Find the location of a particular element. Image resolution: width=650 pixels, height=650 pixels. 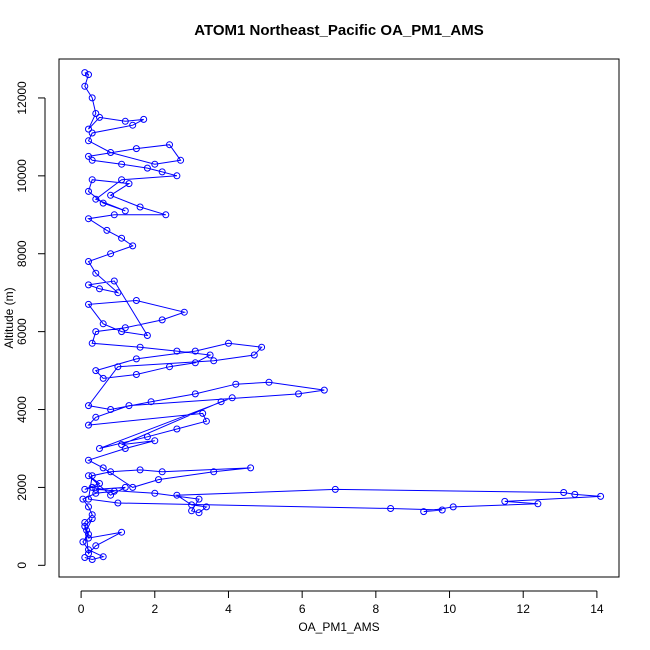

x-tick-label: 10 is located at coordinates (450, 609).